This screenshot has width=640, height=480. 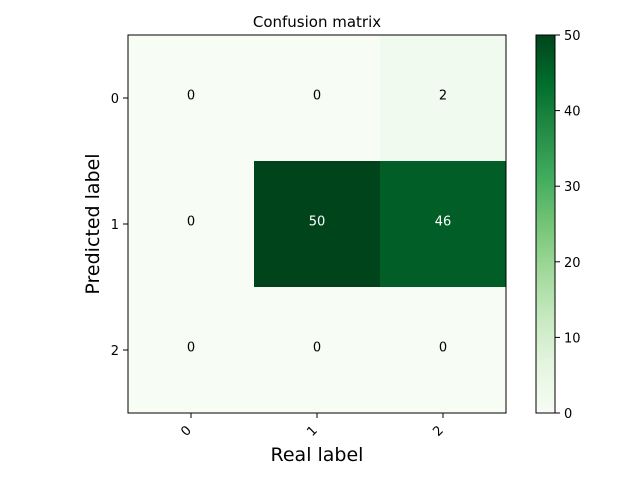 I want to click on colorbar-tick-label: 10, so click(x=572, y=338).